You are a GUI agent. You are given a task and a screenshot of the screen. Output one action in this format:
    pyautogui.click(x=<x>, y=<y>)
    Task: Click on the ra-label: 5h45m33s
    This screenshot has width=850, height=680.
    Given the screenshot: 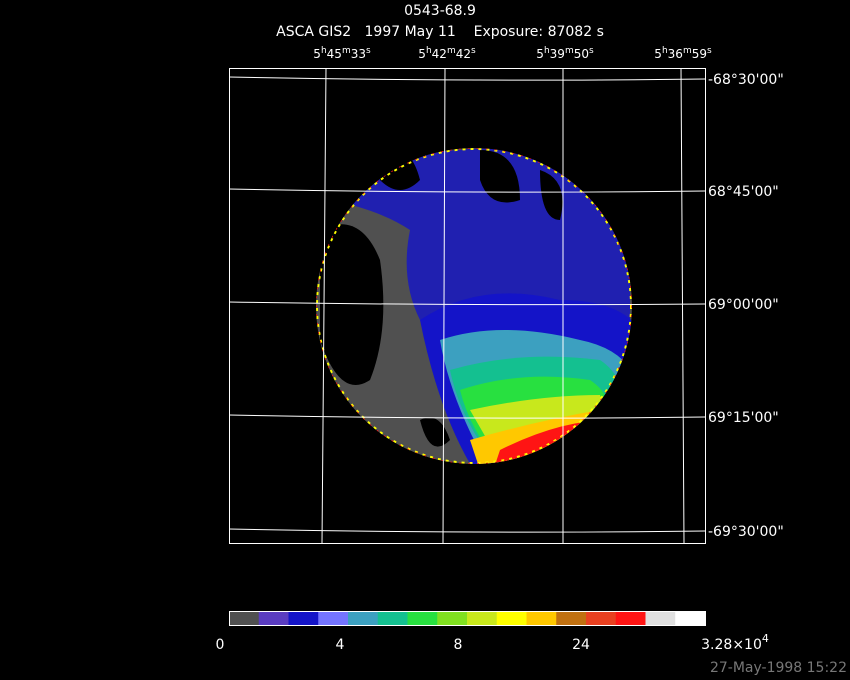 What is the action you would take?
    pyautogui.click(x=342, y=53)
    